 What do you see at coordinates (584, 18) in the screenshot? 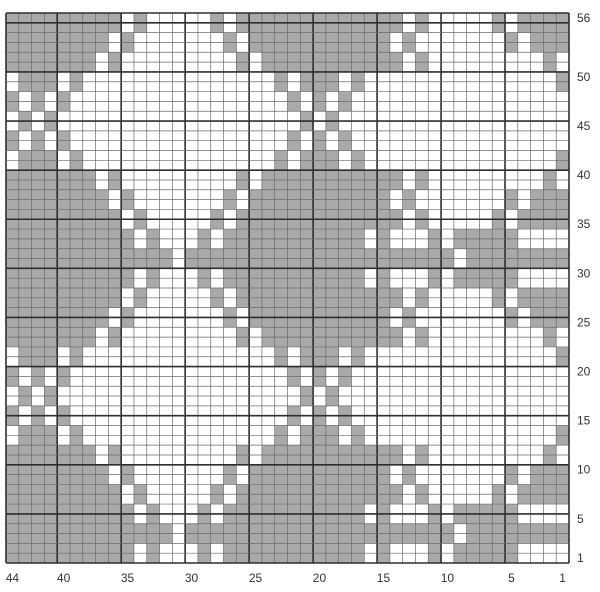
I see `row-label: 56` at bounding box center [584, 18].